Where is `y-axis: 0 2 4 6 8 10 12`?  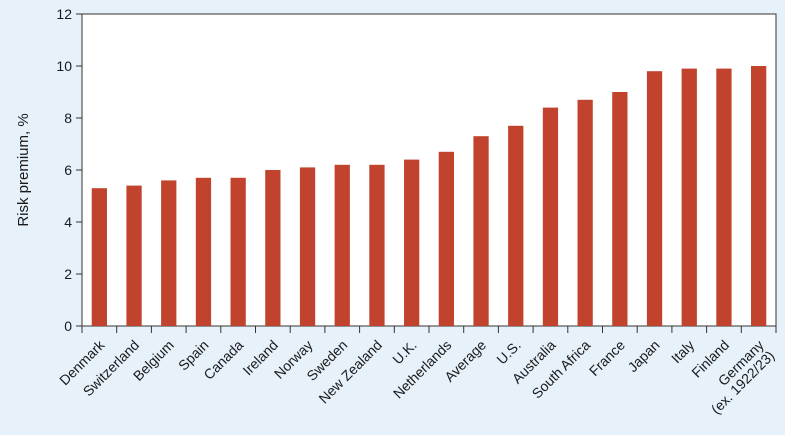 y-axis: 0 2 4 6 8 10 12 is located at coordinates (69, 170).